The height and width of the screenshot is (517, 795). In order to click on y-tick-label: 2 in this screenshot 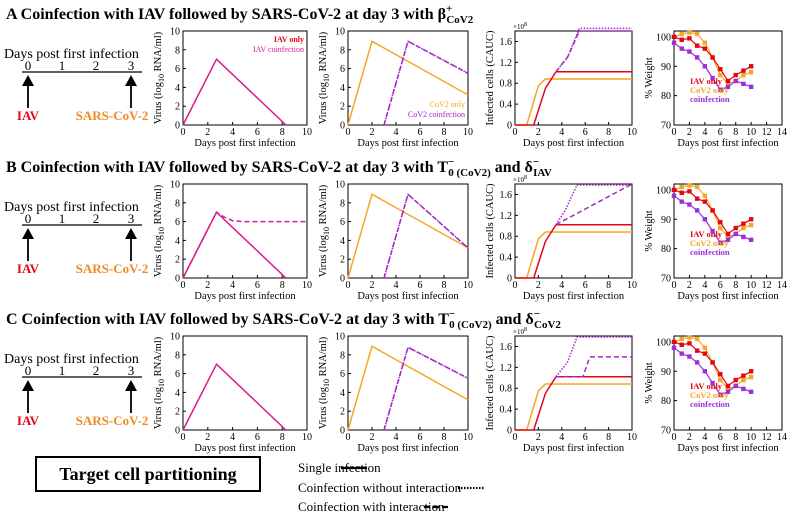, I will do `click(177, 107)`.